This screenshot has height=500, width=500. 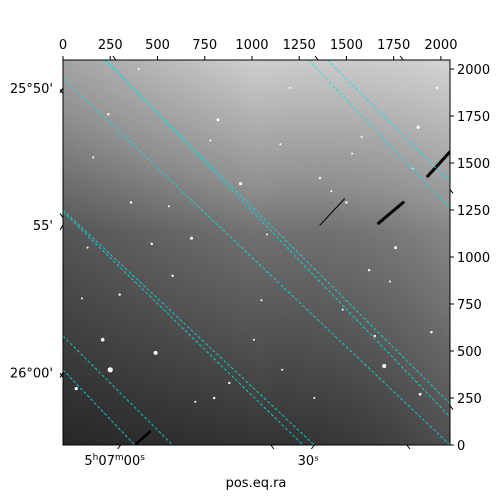 I want to click on ra-tick-label: 30ˢ, so click(x=309, y=461).